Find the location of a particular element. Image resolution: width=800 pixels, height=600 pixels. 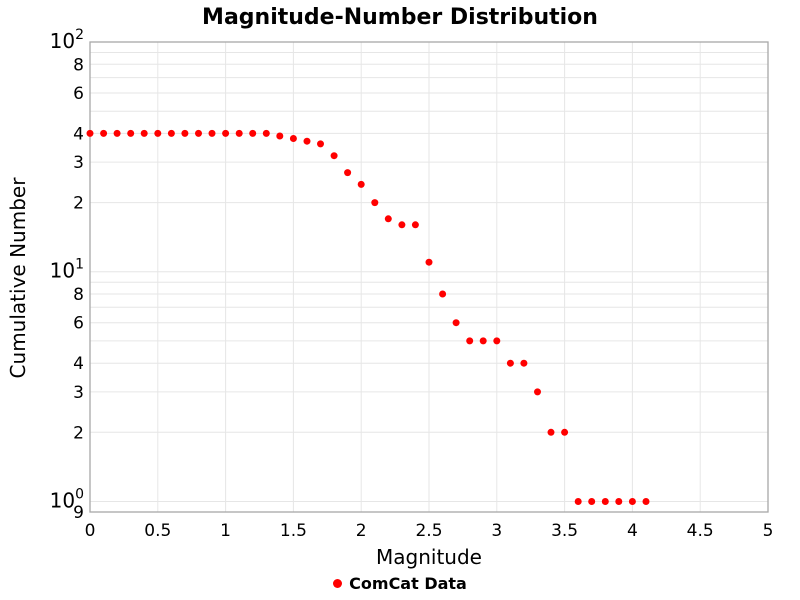

y-tick-label: 10² is located at coordinates (67, 40).